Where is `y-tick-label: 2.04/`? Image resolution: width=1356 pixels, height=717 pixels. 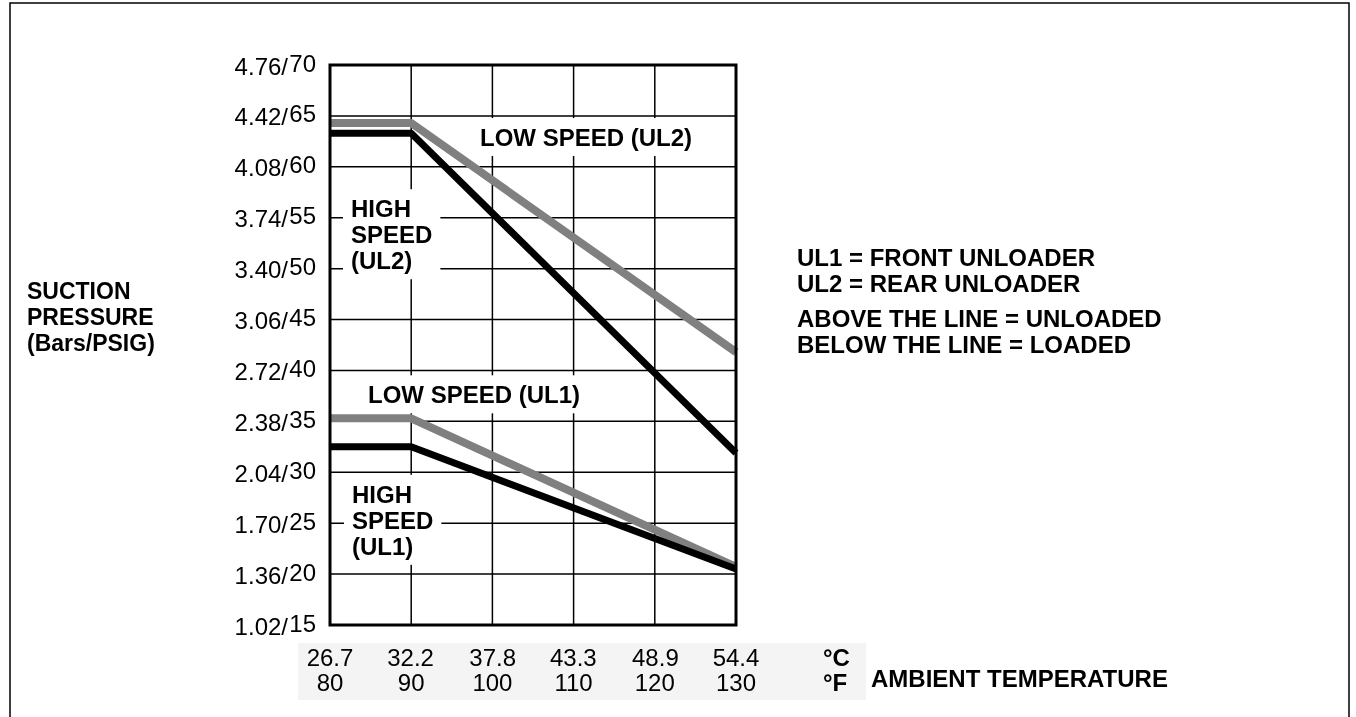
y-tick-label: 2.04/ is located at coordinates (261, 473).